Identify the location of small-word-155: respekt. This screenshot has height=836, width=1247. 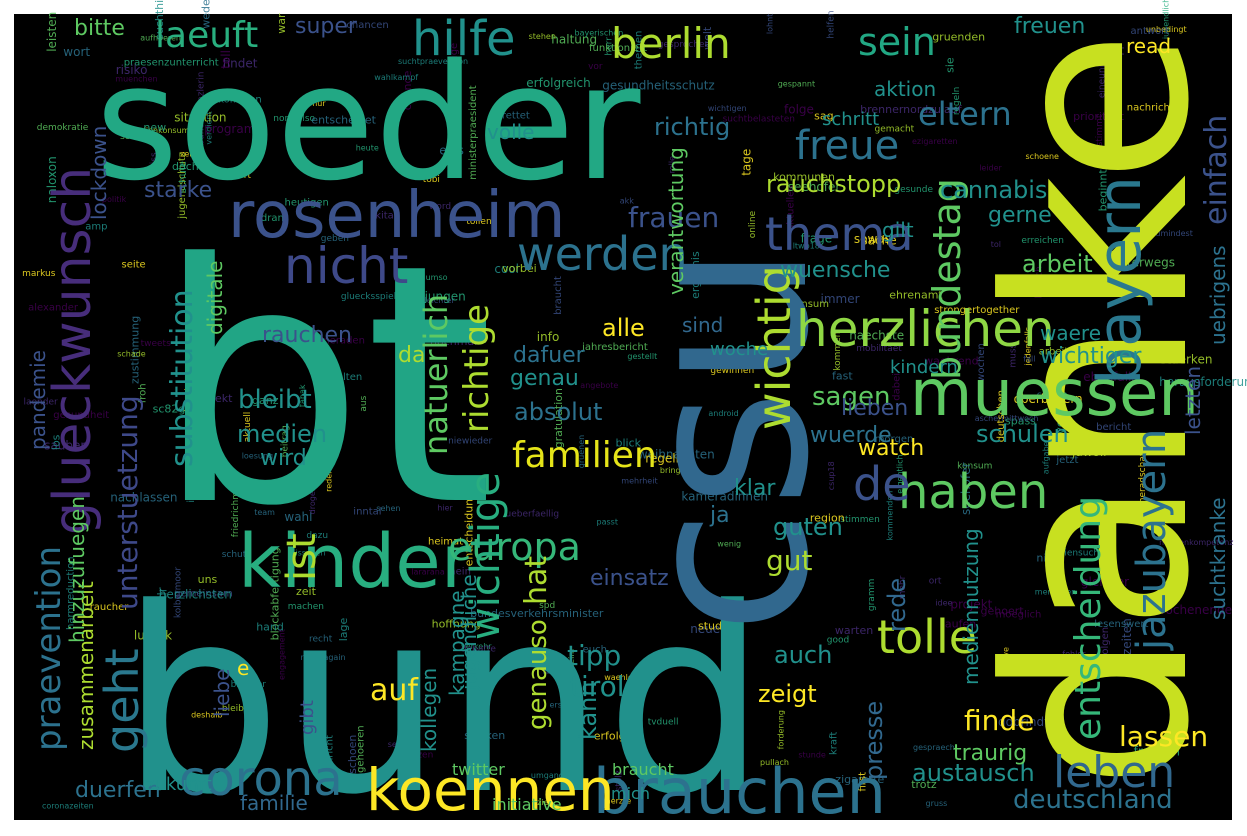
(212, 398).